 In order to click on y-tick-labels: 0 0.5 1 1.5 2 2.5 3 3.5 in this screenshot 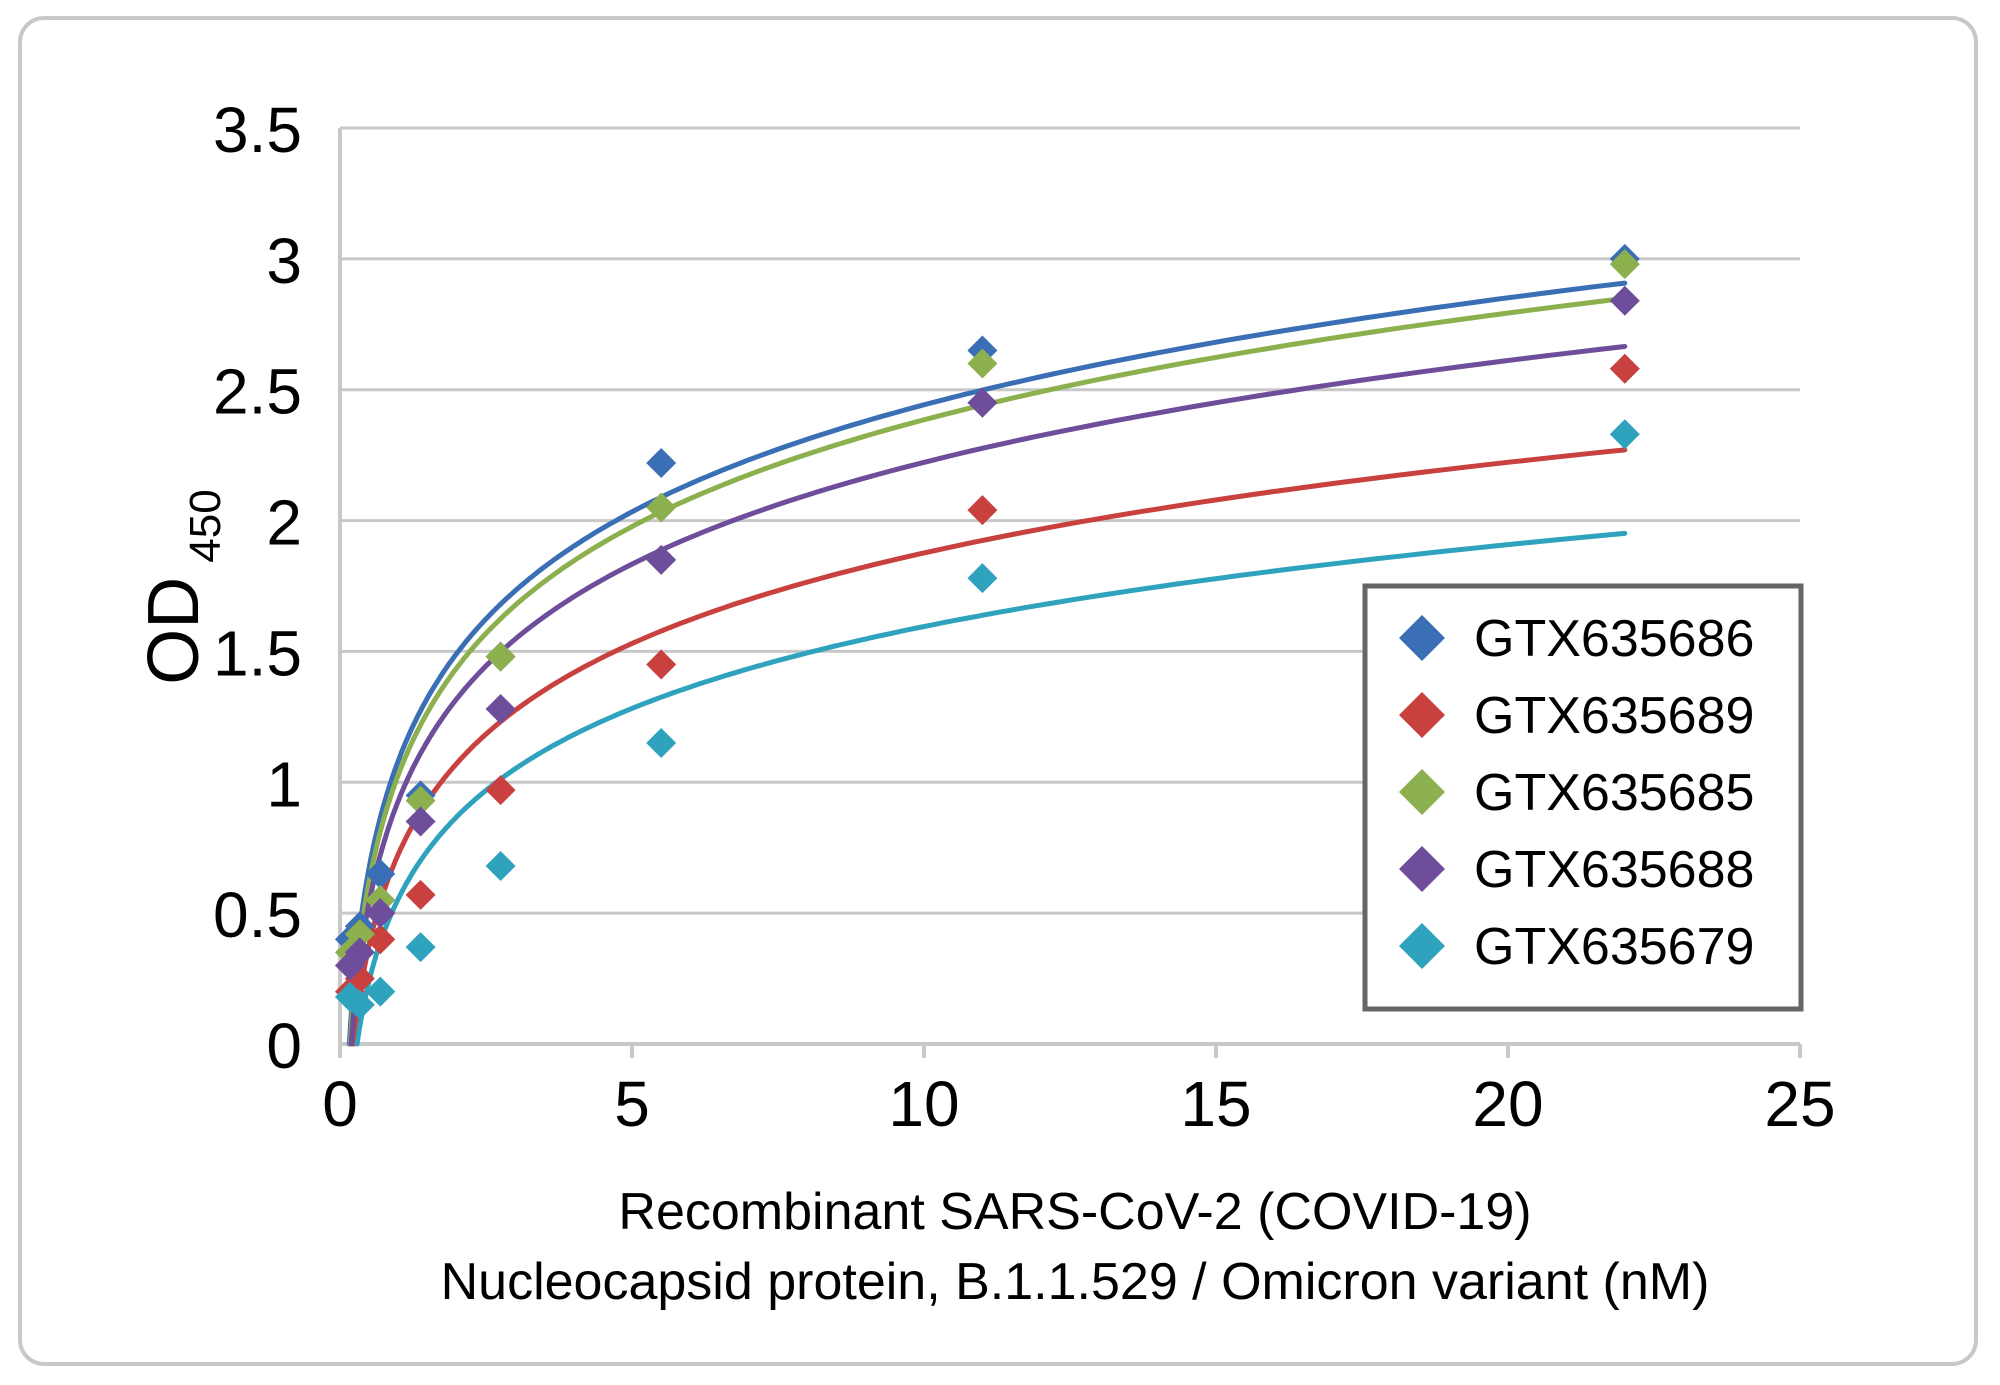, I will do `click(257, 588)`.